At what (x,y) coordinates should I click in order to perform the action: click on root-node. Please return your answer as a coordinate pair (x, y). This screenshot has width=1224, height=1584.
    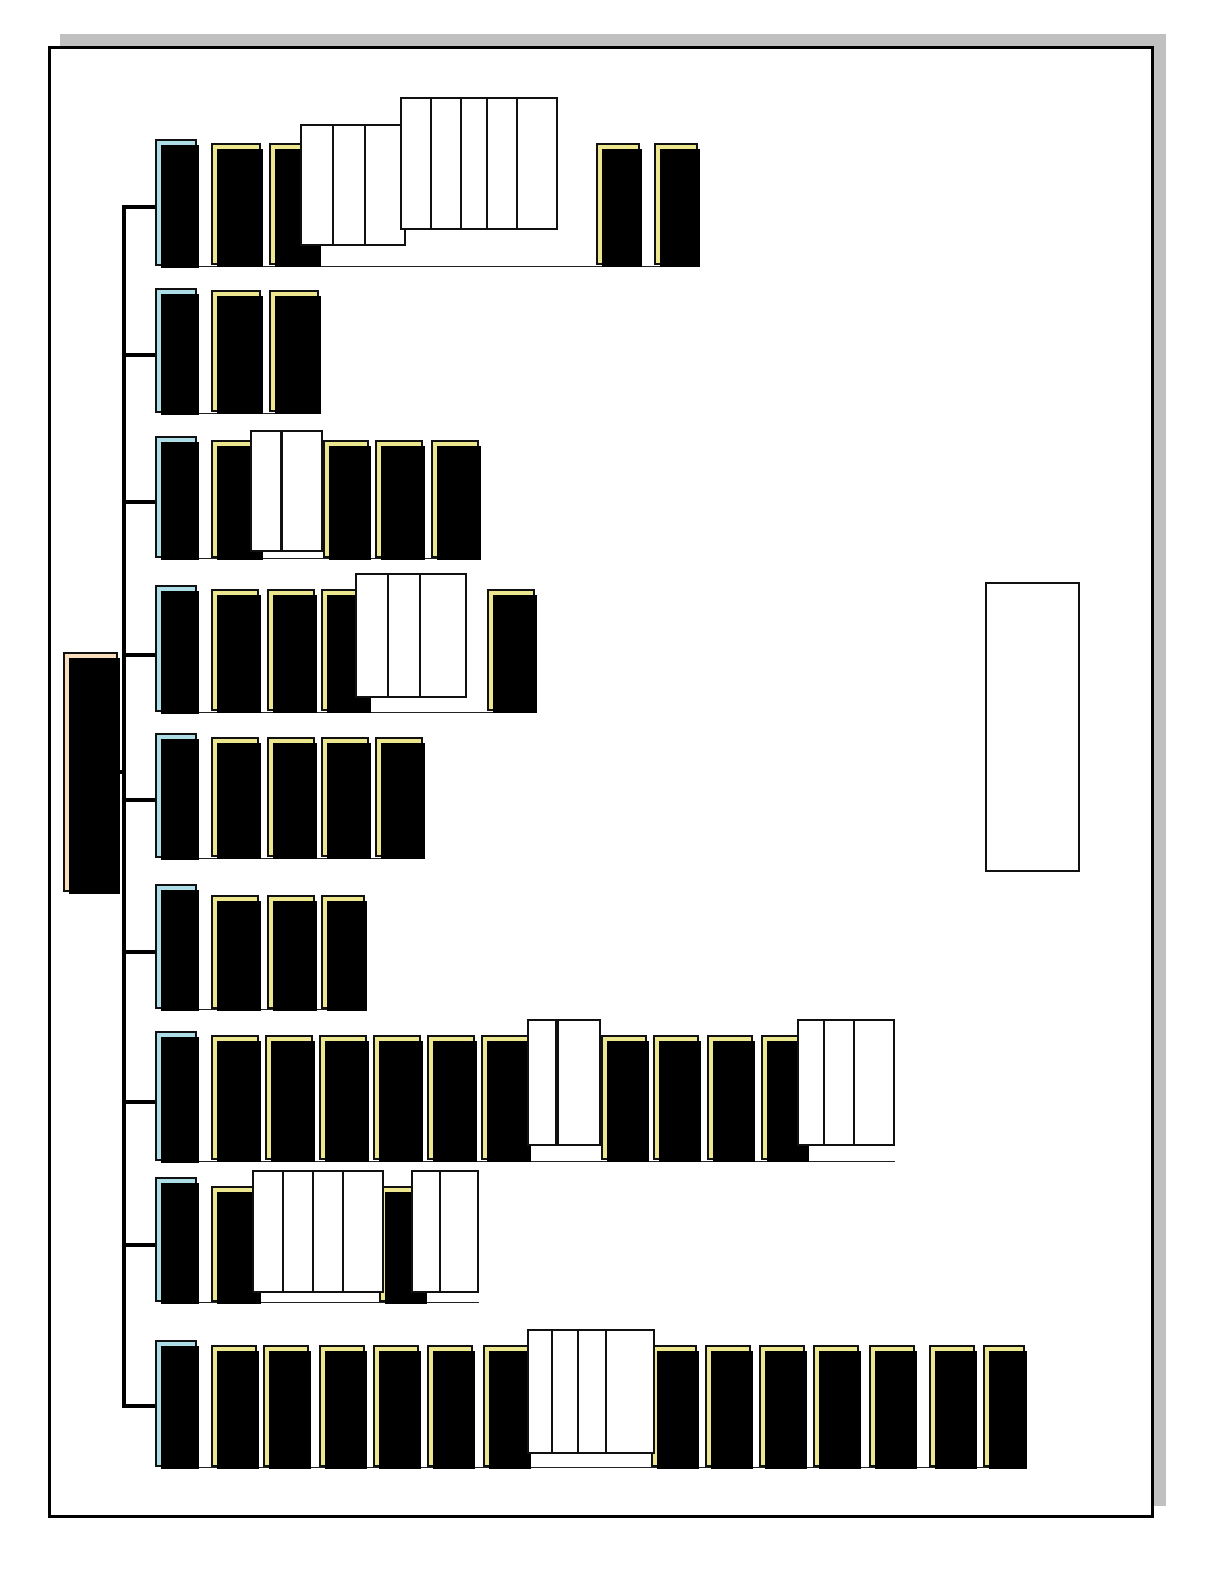
    Looking at the image, I should click on (91, 773).